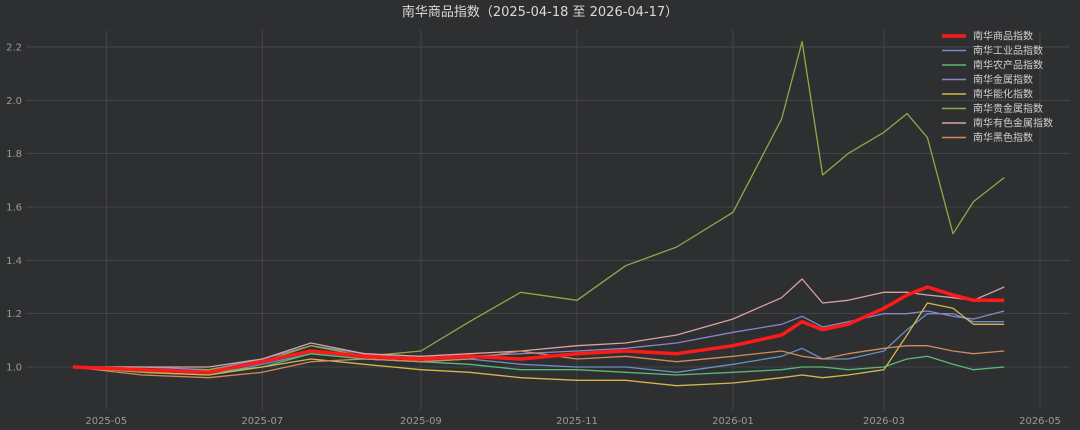 The width and height of the screenshot is (1080, 430). I want to click on y-axis: 1.0 1.2 1.4 1.6 1.8 2.0 2.2, so click(14, 207).